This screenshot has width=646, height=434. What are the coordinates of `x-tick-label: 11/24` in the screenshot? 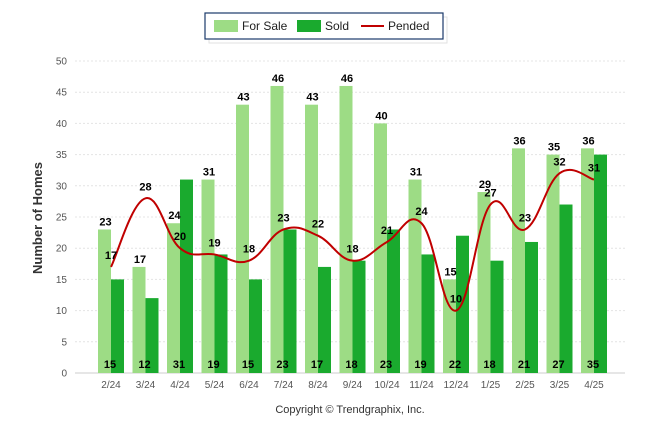 It's located at (421, 385).